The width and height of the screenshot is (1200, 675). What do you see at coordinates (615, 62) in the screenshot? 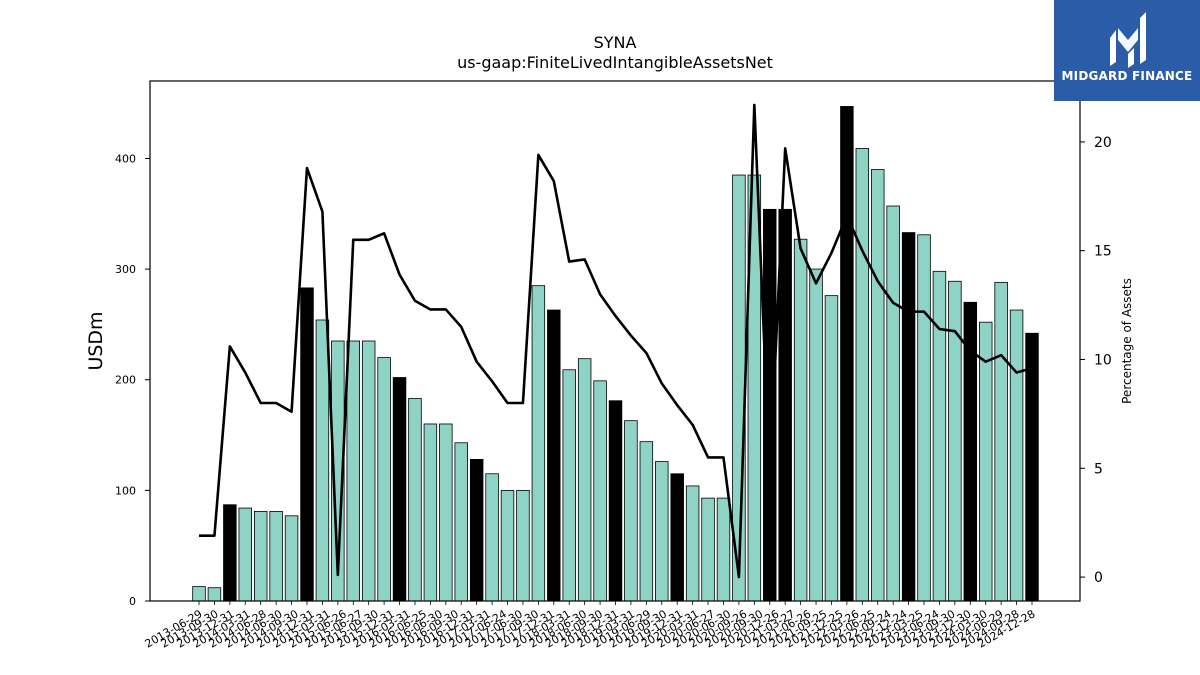
I see `chart-subtitle: us-gaap:FiniteLivedIntangibleAssetsNet` at bounding box center [615, 62].